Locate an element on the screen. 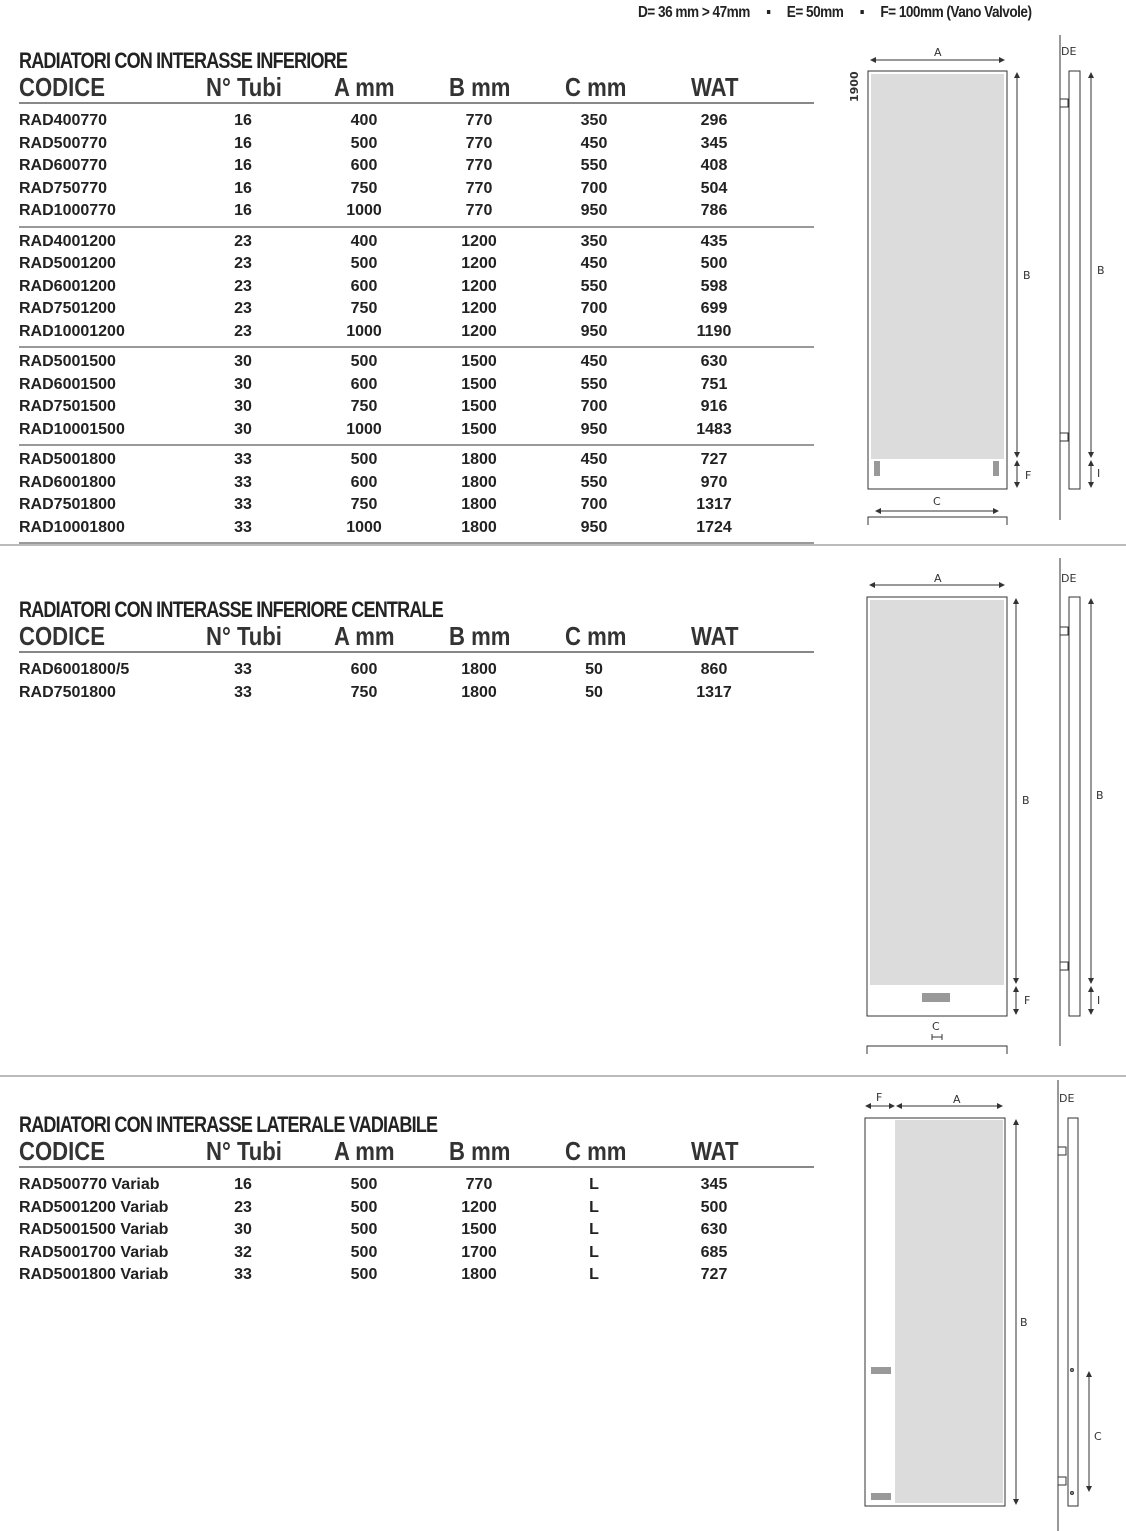  label-f: F is located at coordinates (1027, 1000).